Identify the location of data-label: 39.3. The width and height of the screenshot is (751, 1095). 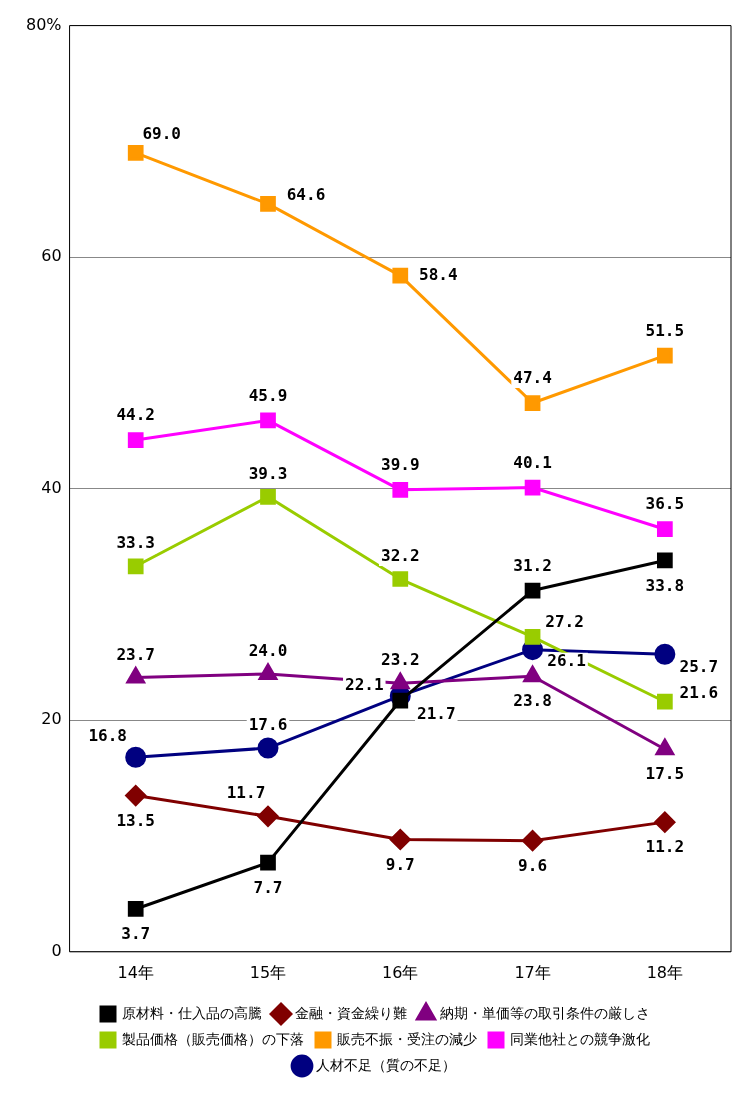
(268, 473).